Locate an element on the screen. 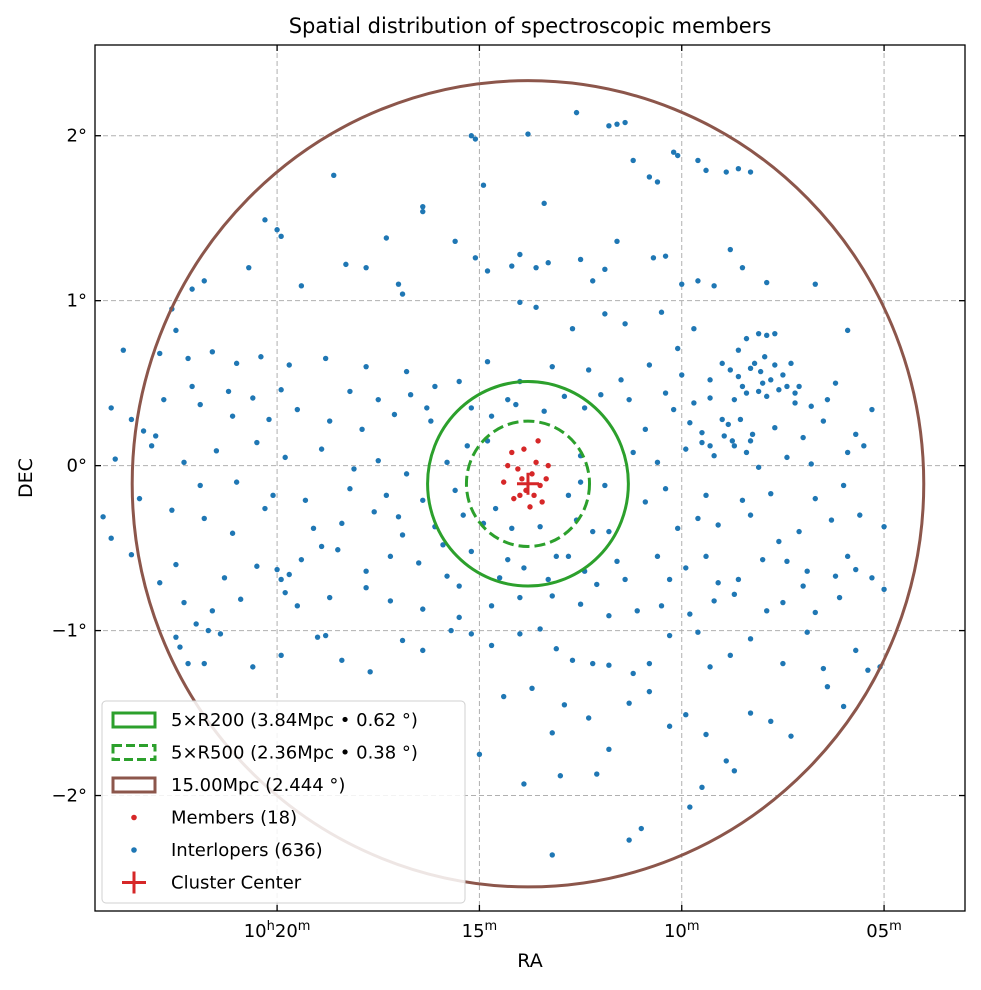  y-tick-label: 1° is located at coordinates (77, 301).